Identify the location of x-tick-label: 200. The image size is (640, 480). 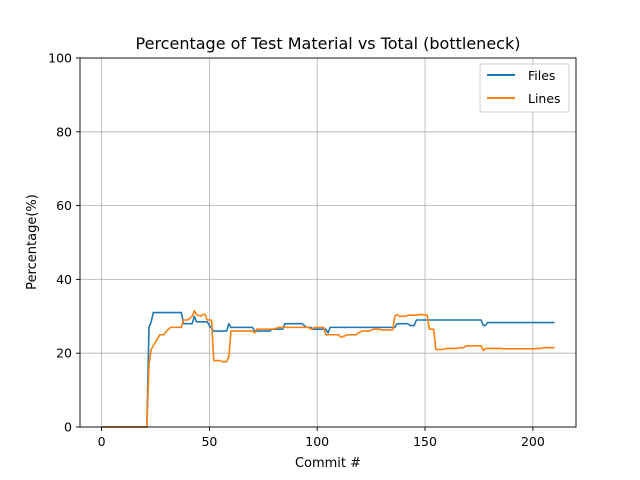
(533, 441).